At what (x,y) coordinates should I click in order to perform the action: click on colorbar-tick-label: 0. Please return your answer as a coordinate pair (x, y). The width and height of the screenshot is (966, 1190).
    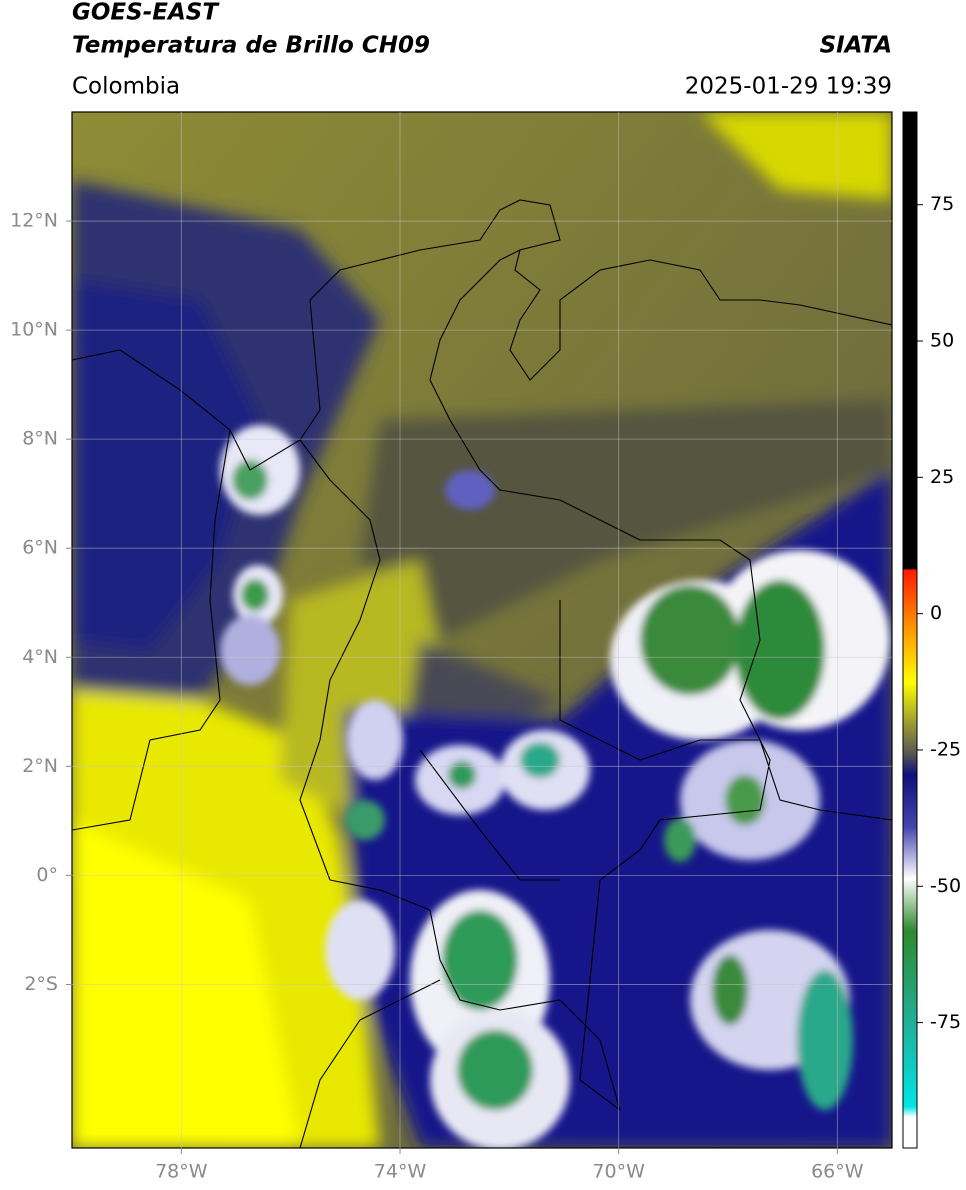
    Looking at the image, I should click on (936, 613).